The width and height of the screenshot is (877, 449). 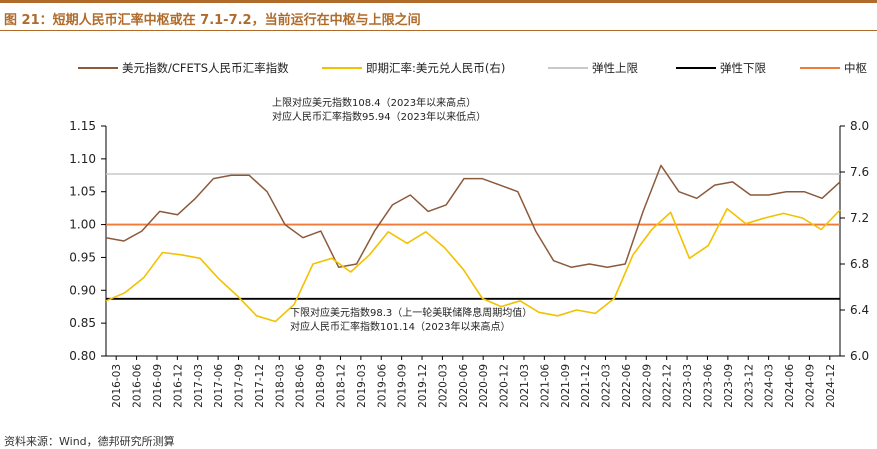 I want to click on chart-title: 图 21：短期人民币汇率中枢或在 7.1-7.2，当前运行在中枢与上限之间, so click(x=212, y=20).